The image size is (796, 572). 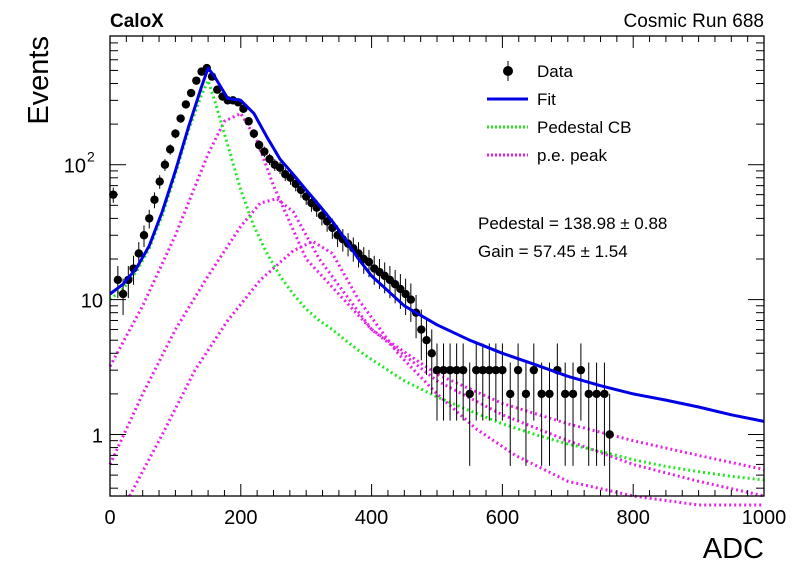 I want to click on experiment-label: CaloX, so click(x=137, y=21).